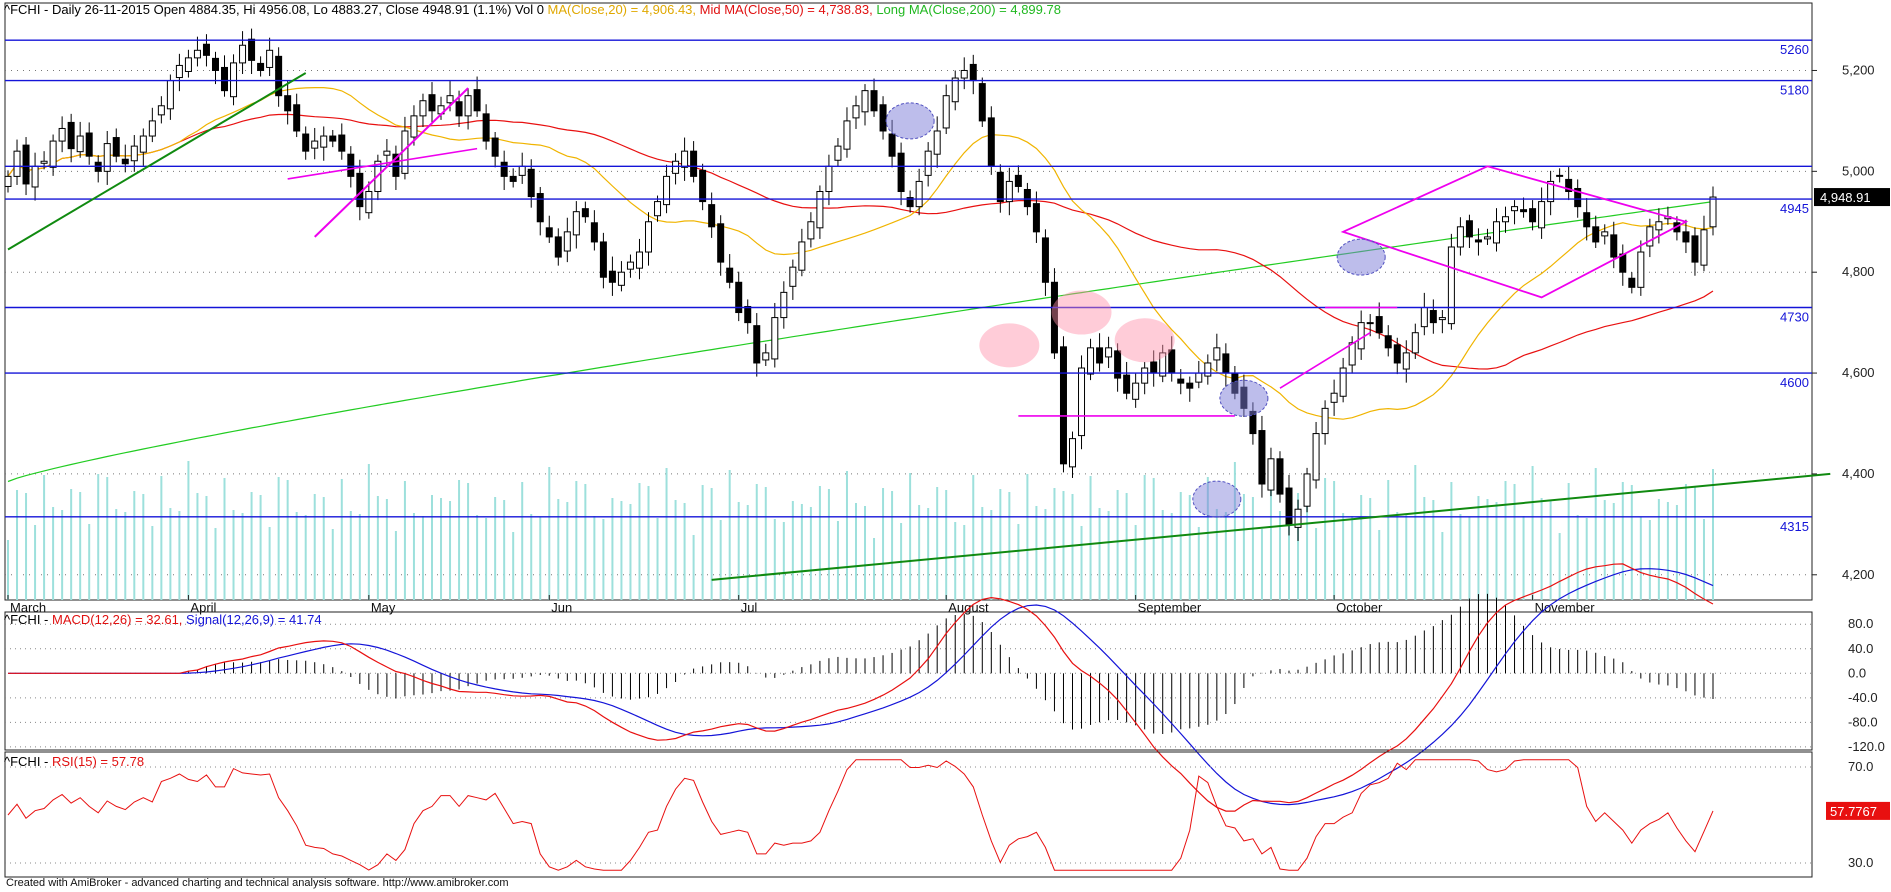 Image resolution: width=1891 pixels, height=892 pixels. I want to click on level-label: 4730, so click(1794, 317).